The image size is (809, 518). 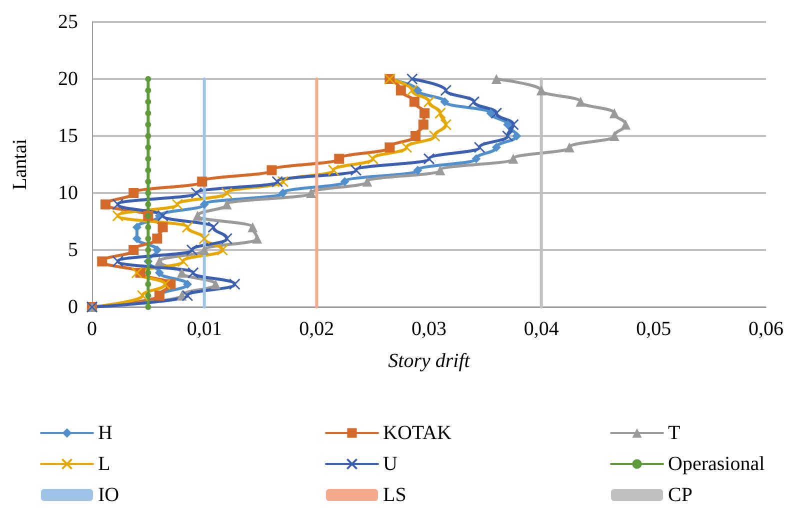 I want to click on legend-label: U, so click(x=390, y=464).